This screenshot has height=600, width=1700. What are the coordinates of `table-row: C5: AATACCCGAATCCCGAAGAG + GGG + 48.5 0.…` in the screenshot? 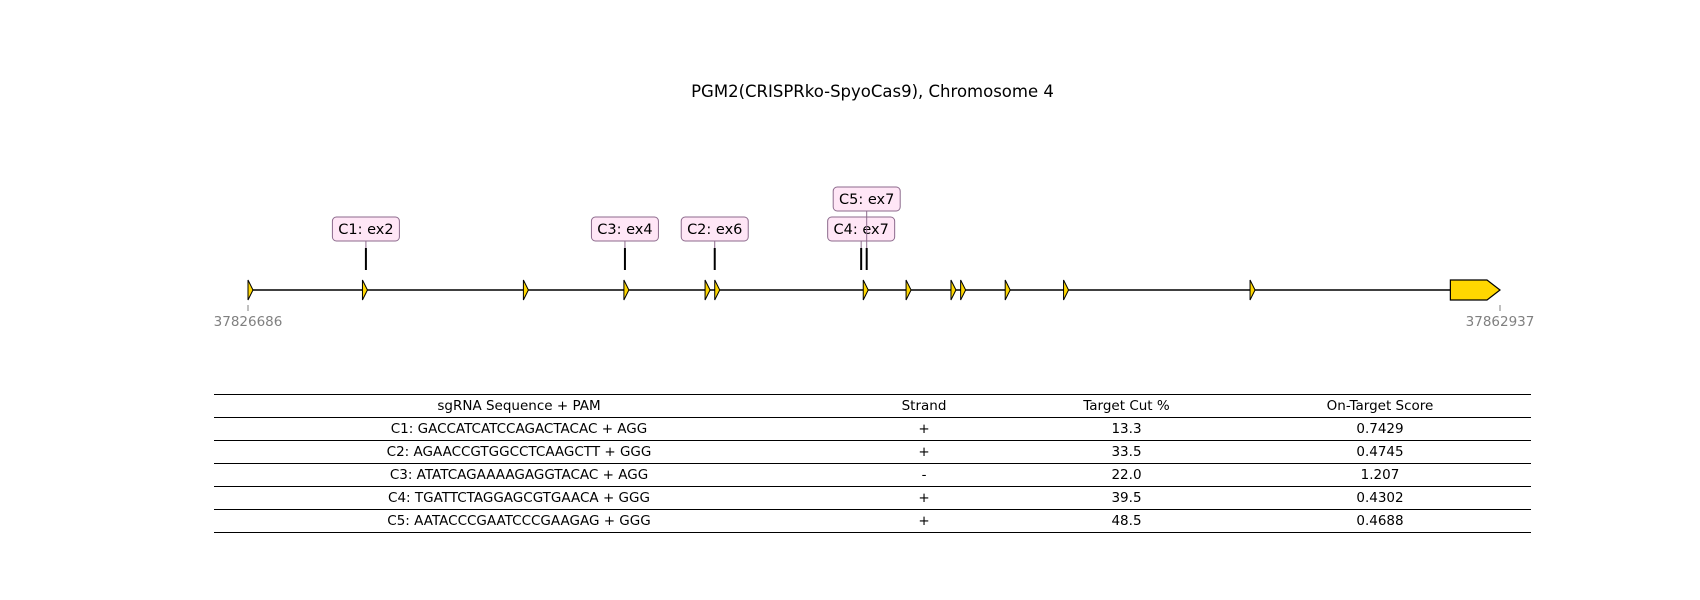 It's located at (872, 521).